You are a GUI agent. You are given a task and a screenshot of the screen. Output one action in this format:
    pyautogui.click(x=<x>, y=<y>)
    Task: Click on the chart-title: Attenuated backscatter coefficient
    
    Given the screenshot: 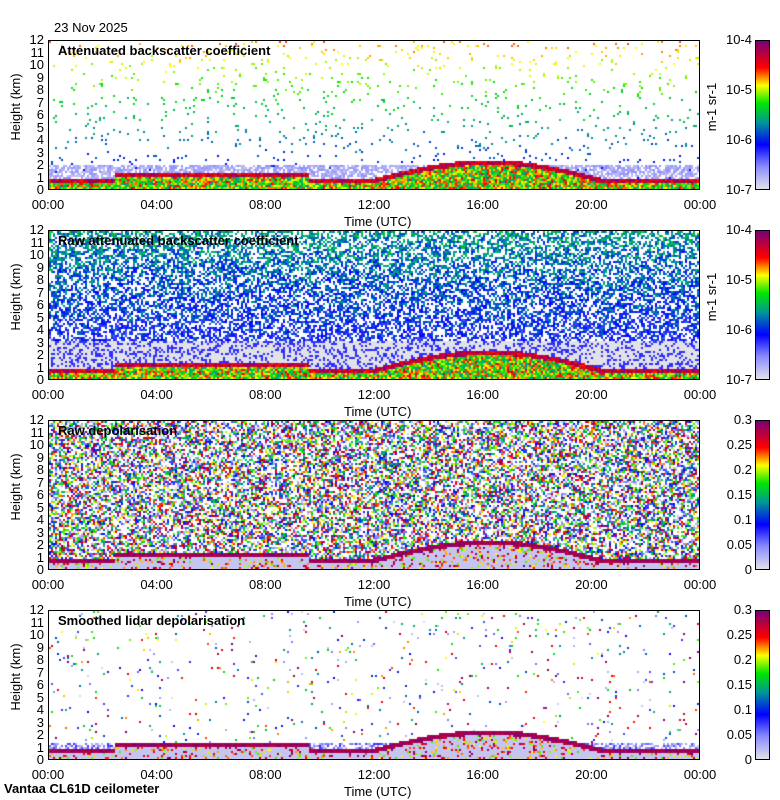 What is the action you would take?
    pyautogui.click(x=164, y=50)
    